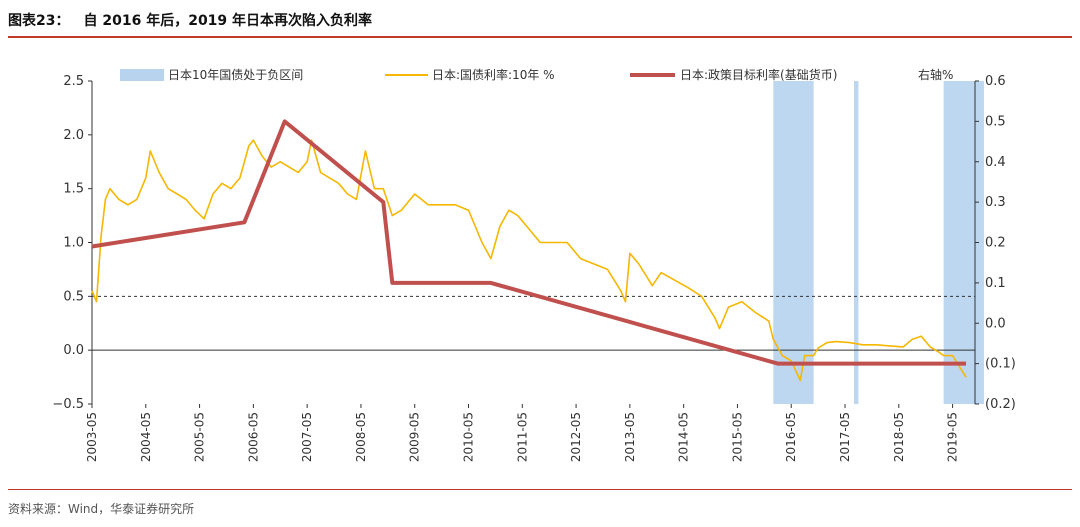  I want to click on source-note: 资料来源：Wind，华泰证券研究所, so click(101, 509).